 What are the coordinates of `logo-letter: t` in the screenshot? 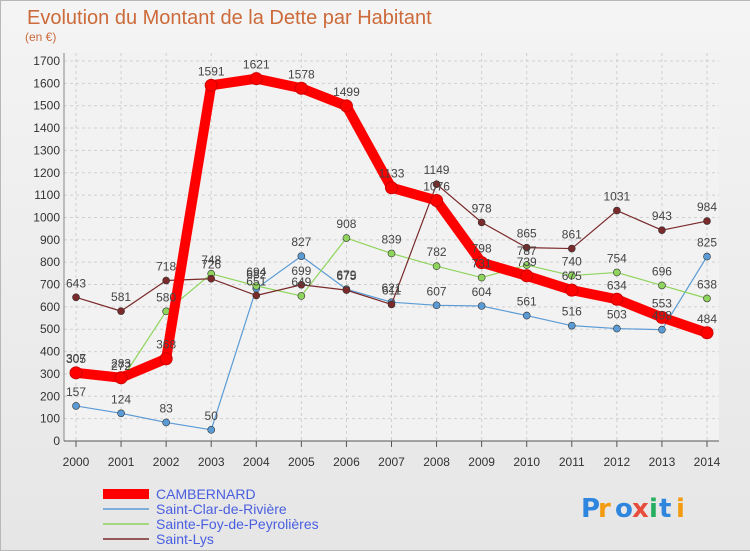 It's located at (665, 509).